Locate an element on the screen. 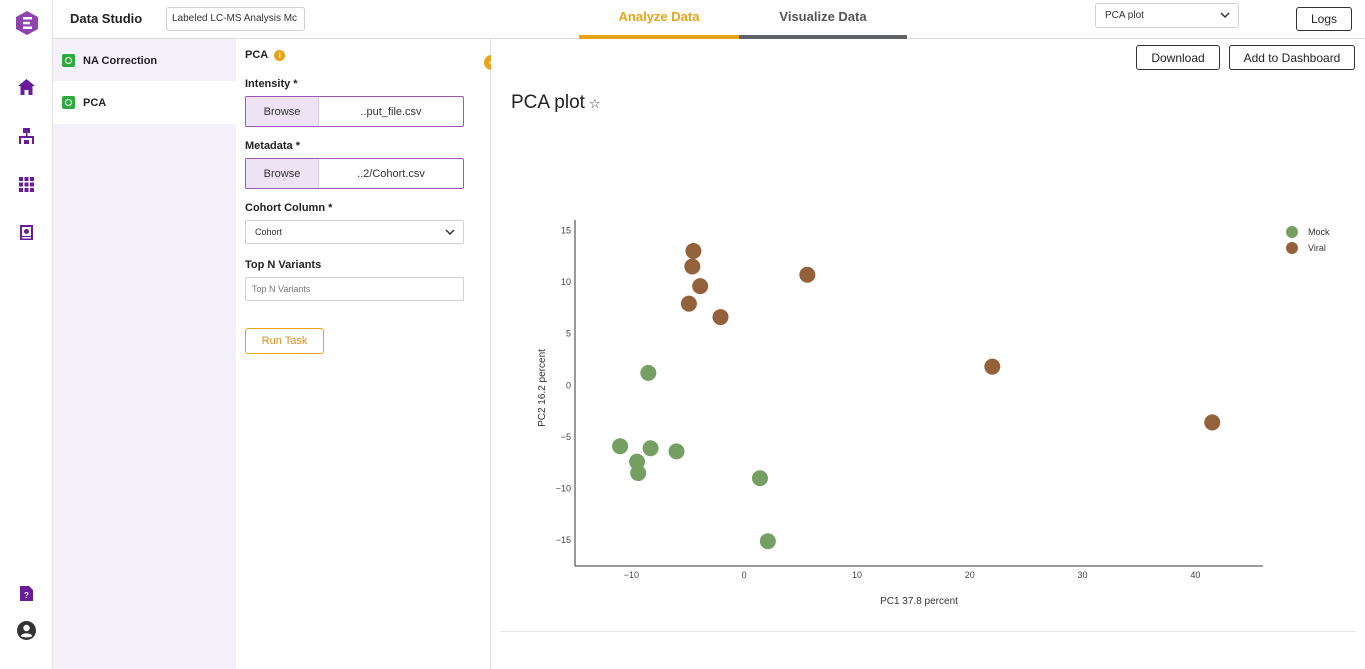  y-tick-label: −10 is located at coordinates (563, 489).